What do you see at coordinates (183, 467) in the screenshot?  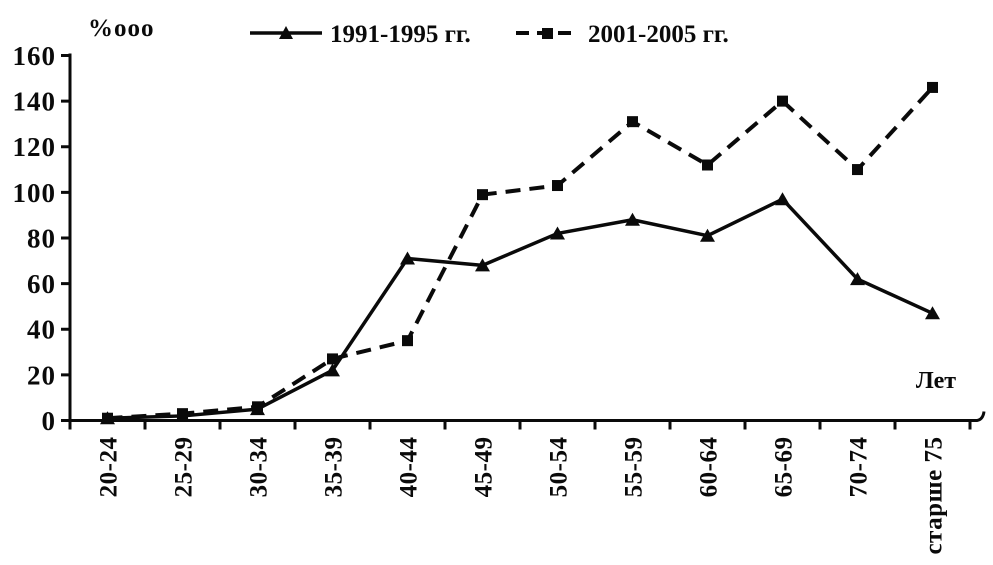 I see `x-tick-label: 25-29` at bounding box center [183, 467].